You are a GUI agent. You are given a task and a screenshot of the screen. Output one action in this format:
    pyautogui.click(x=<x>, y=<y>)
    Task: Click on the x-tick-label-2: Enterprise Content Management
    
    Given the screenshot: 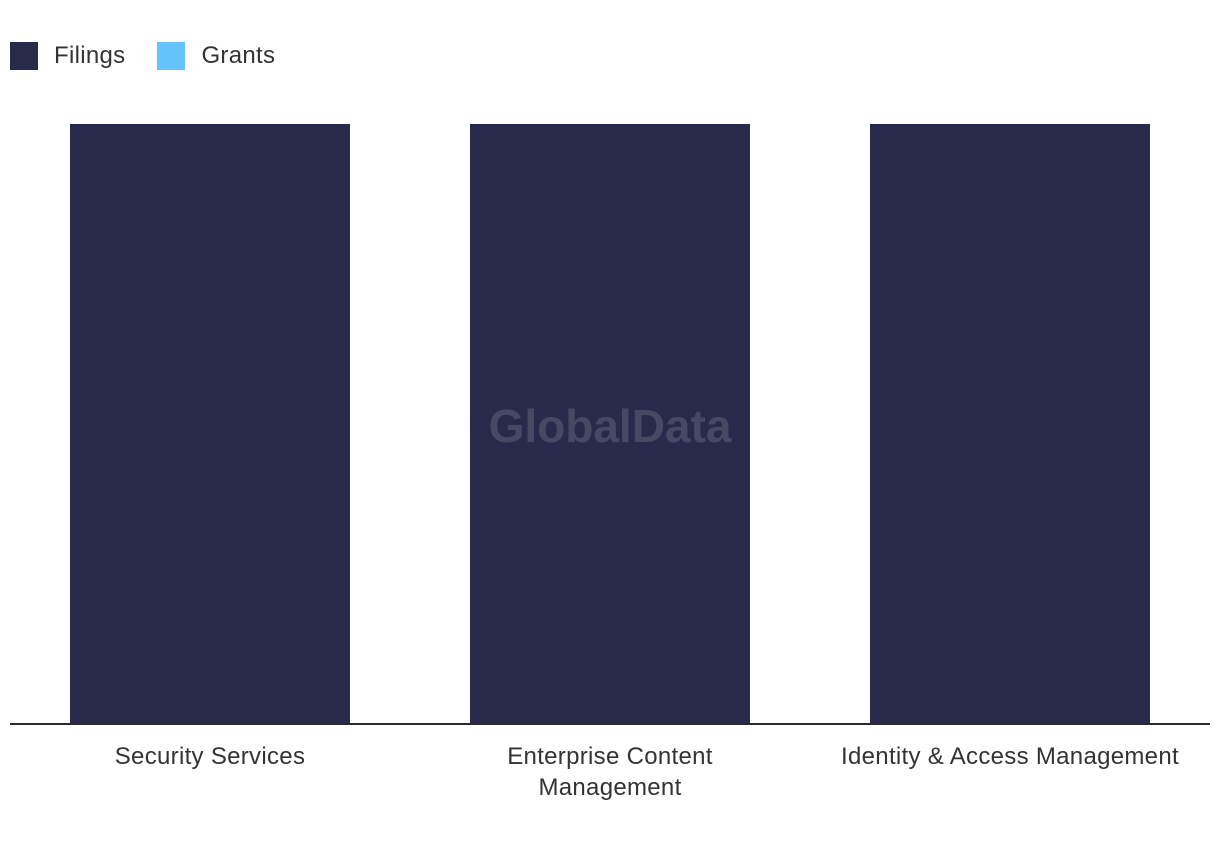 What is the action you would take?
    pyautogui.click(x=610, y=772)
    